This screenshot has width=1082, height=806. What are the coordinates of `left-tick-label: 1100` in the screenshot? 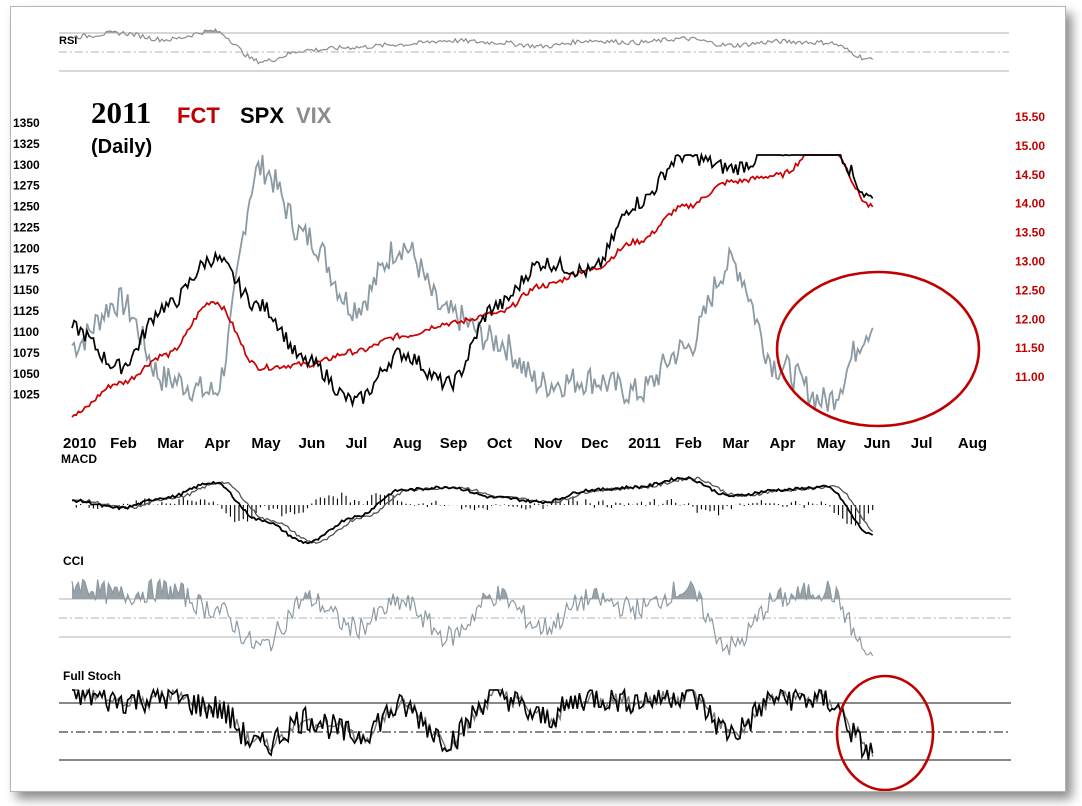 It's located at (26, 332).